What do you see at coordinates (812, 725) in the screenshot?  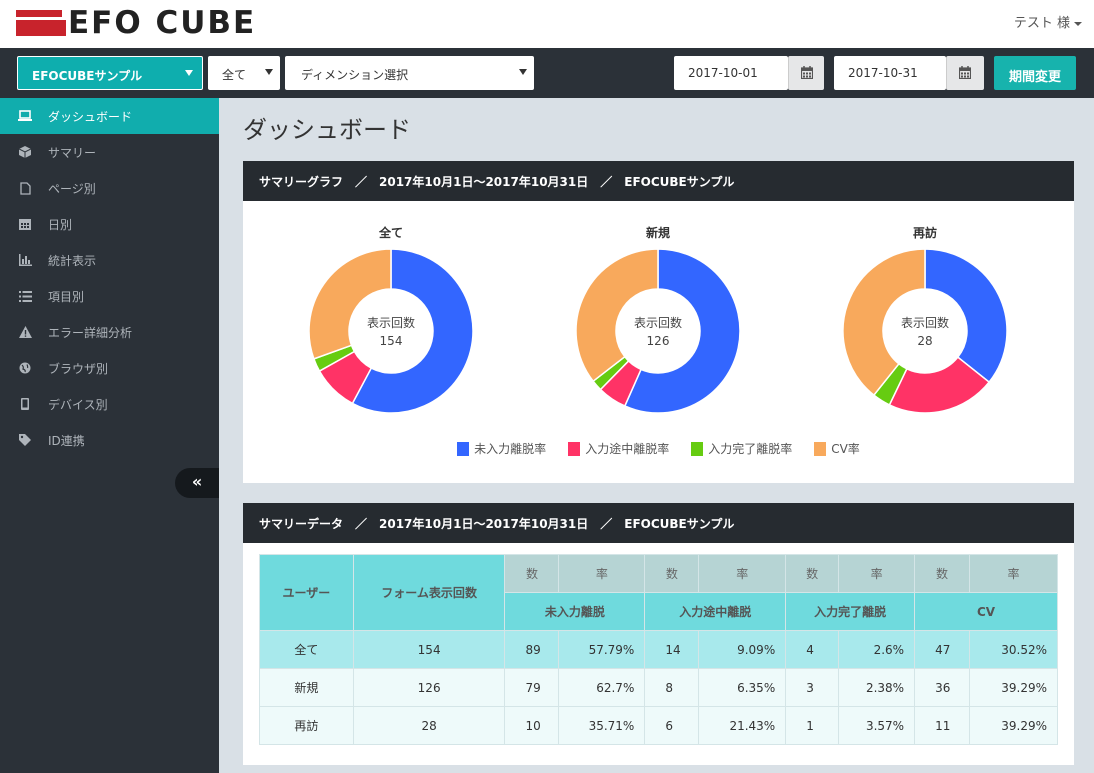 I see `cell-count: 1` at bounding box center [812, 725].